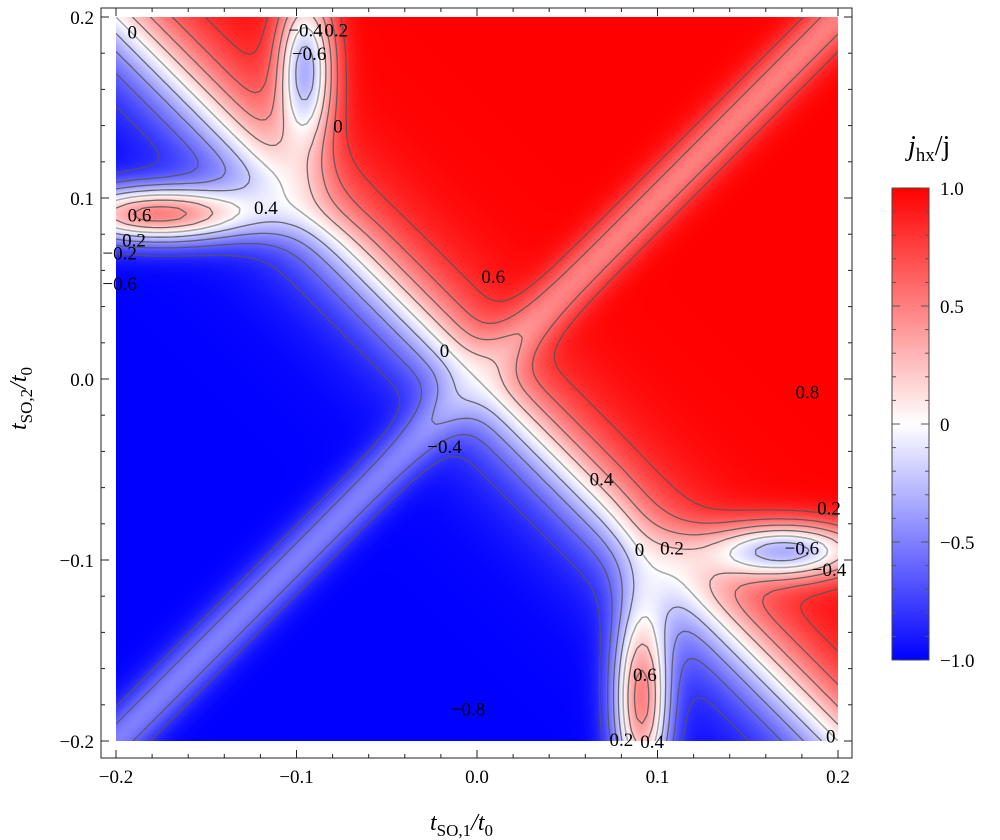 The width and height of the screenshot is (1000, 840). I want to click on x-tick-label: 0.2, so click(838, 777).